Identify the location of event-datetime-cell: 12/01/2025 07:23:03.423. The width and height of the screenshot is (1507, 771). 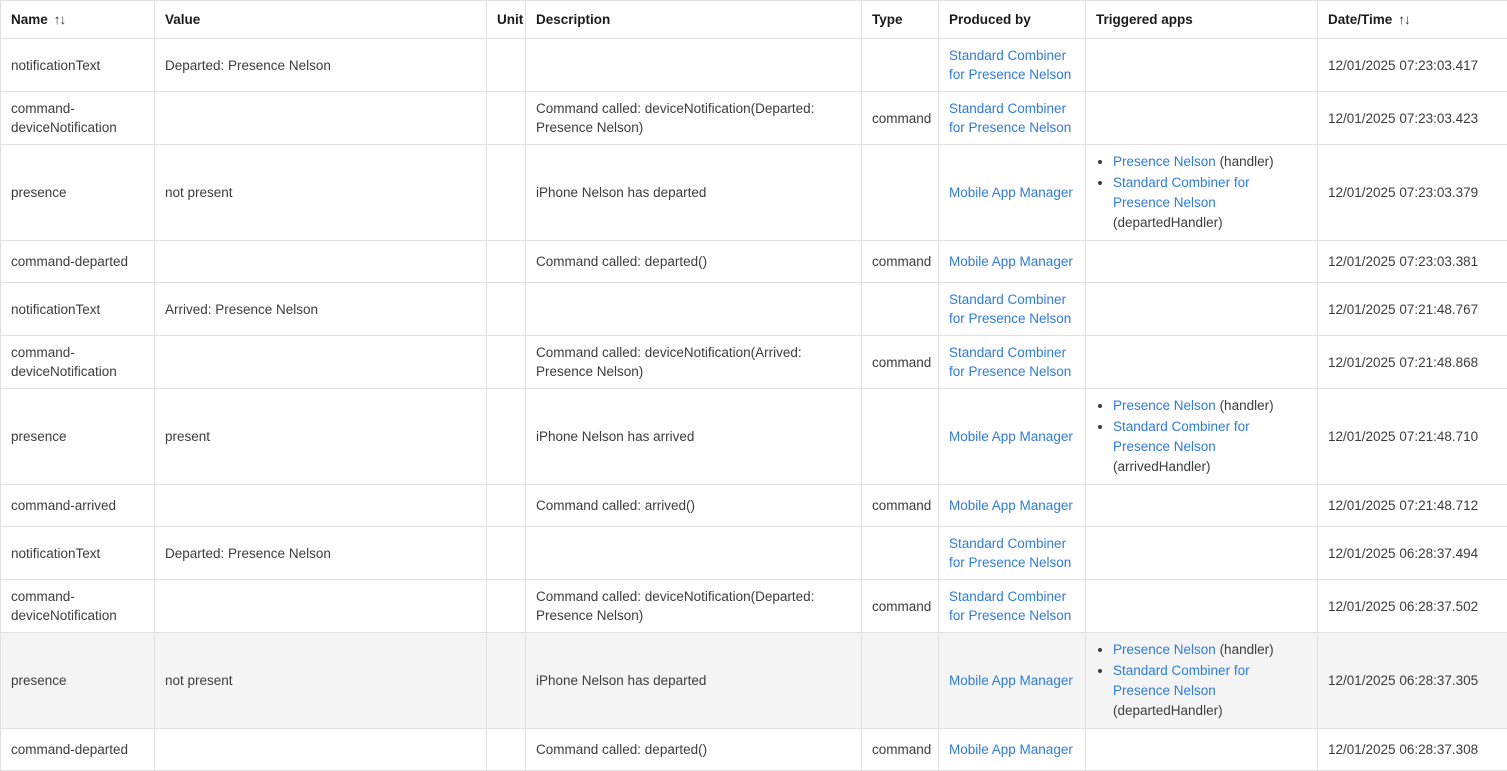
(1412, 118).